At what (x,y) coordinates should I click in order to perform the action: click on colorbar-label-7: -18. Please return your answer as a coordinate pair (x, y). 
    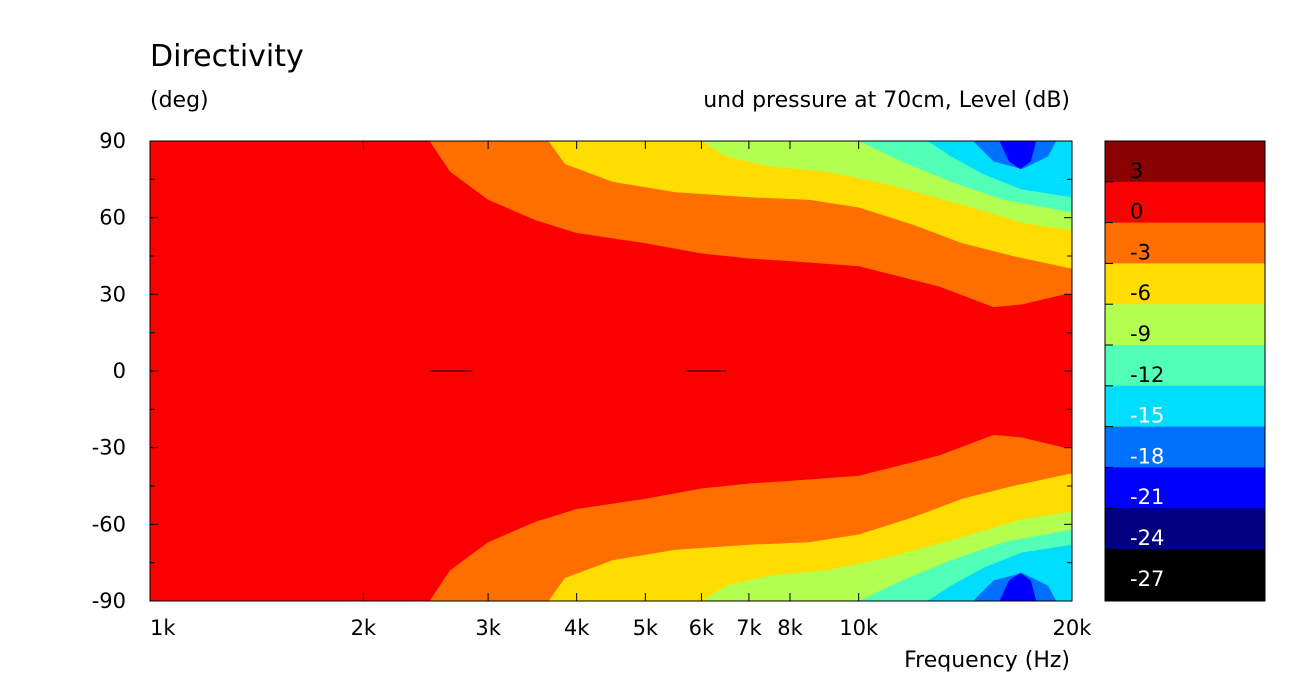
    Looking at the image, I should click on (1147, 456).